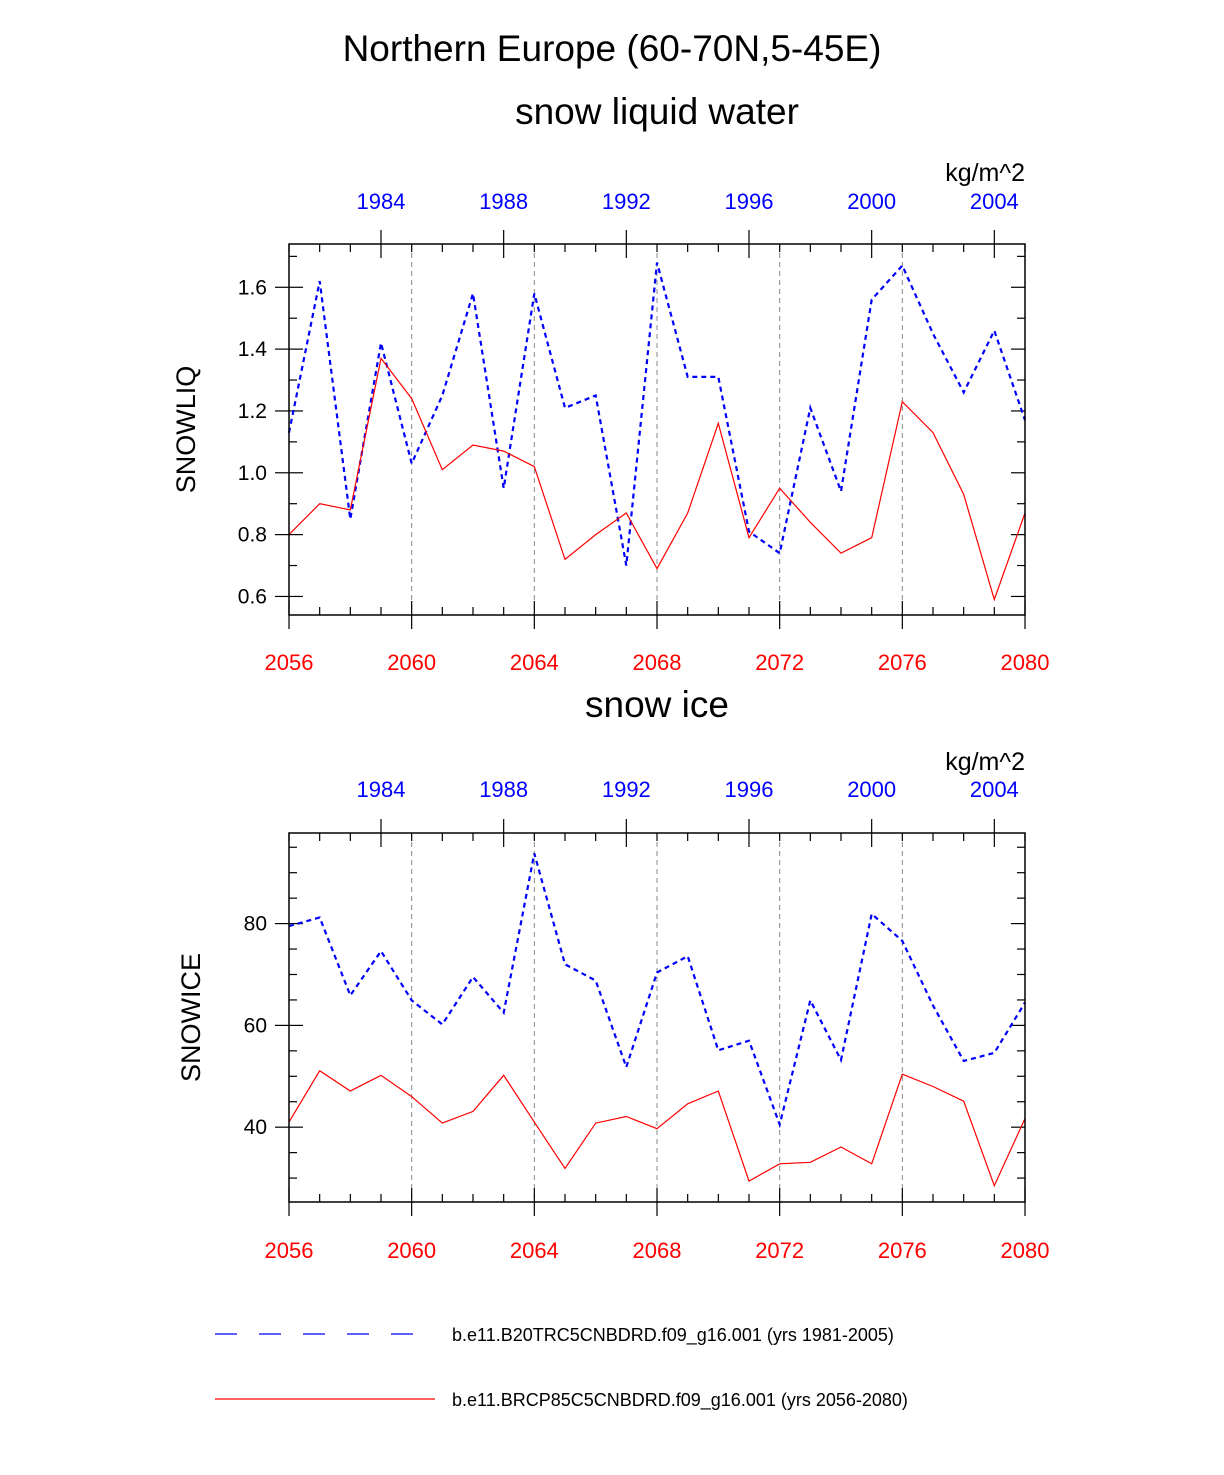 This screenshot has width=1224, height=1475. I want to click on y-tick-label: 1.2, so click(252, 411).